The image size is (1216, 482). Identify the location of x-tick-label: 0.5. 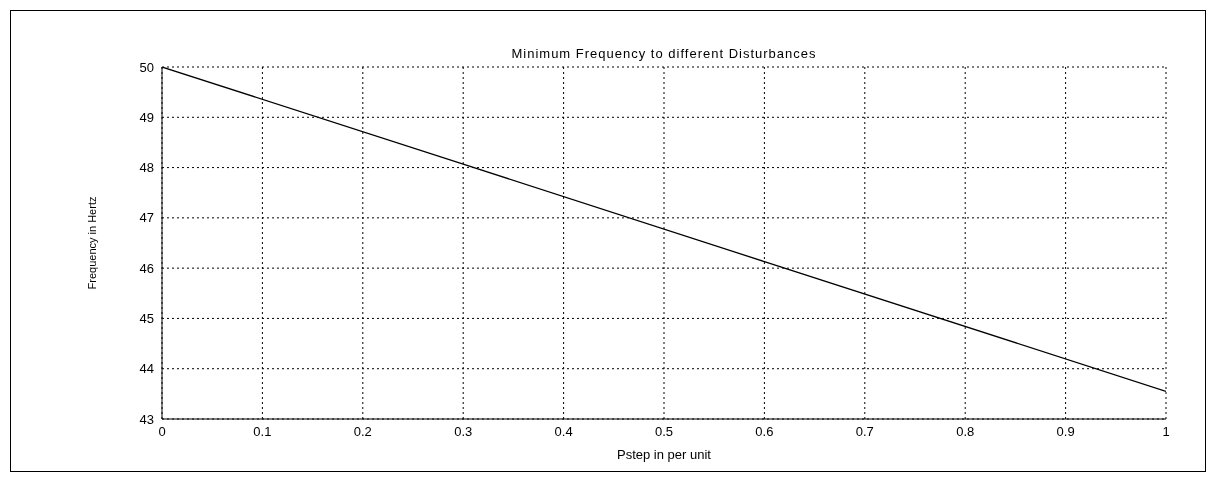
(664, 432).